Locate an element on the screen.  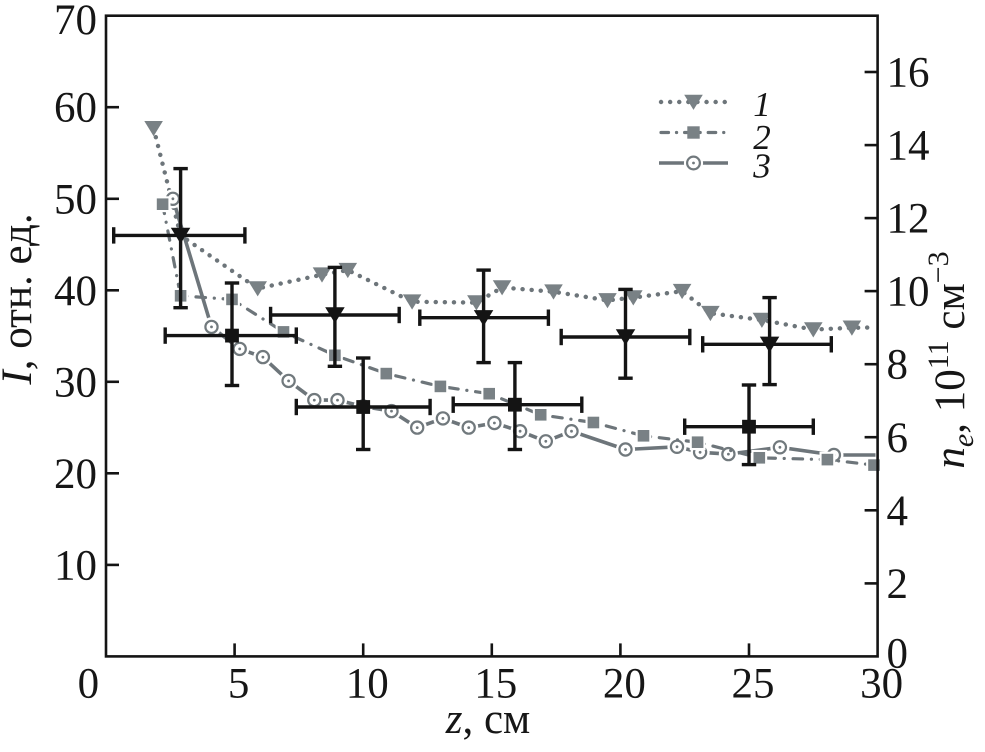
svg-text: 1 is located at coordinates (762, 104).